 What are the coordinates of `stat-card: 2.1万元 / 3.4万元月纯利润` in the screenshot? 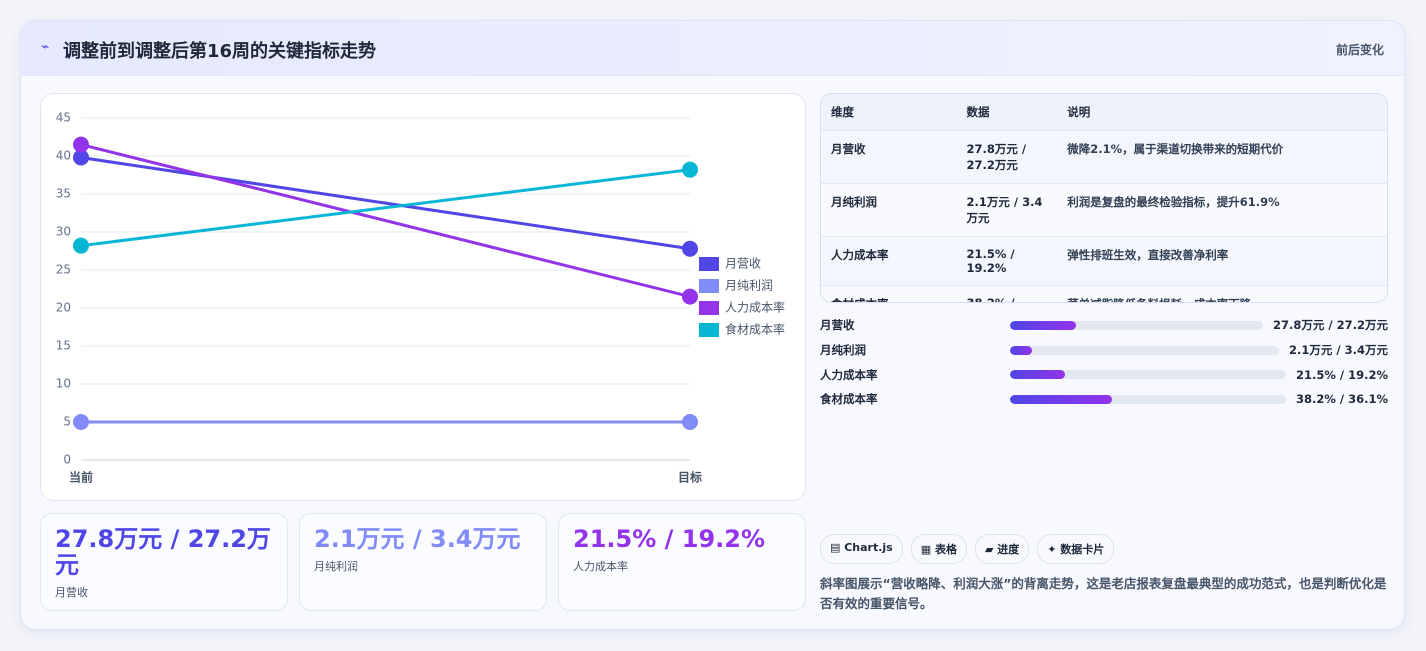 It's located at (423, 562).